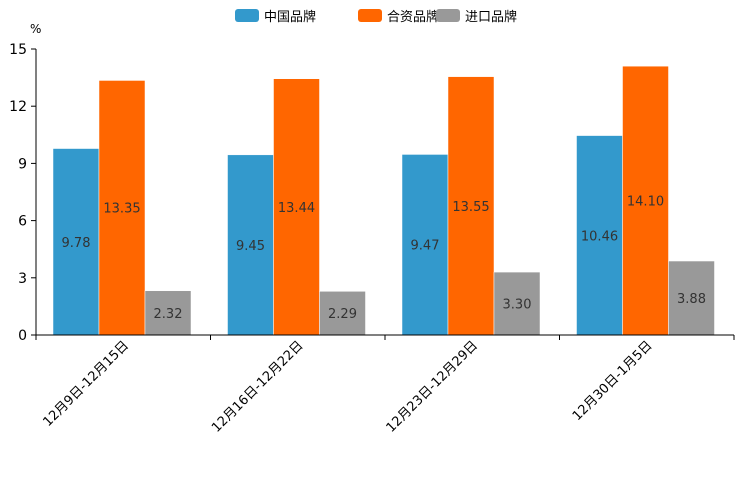 The height and width of the screenshot is (496, 744). What do you see at coordinates (22, 164) in the screenshot?
I see `y-tick-label: 9` at bounding box center [22, 164].